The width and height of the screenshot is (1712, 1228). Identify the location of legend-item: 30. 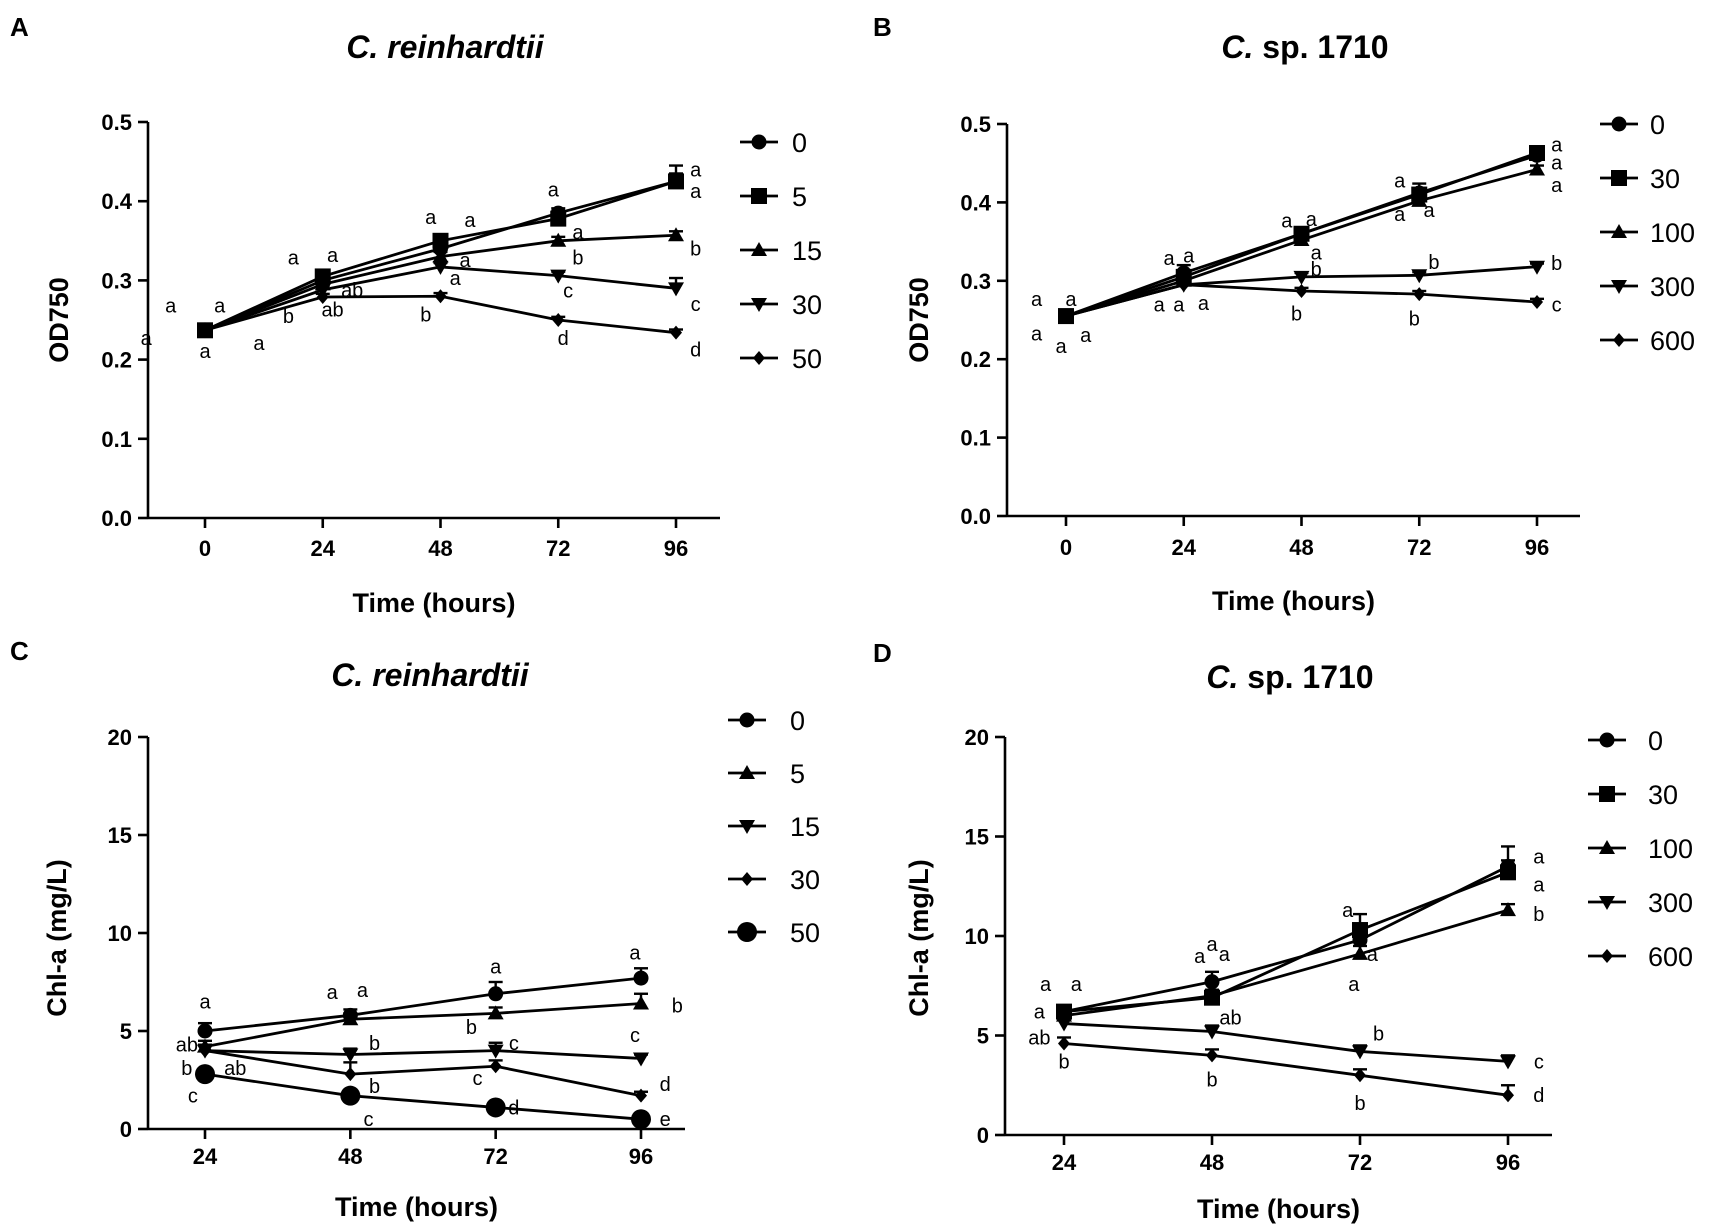
(1633, 795).